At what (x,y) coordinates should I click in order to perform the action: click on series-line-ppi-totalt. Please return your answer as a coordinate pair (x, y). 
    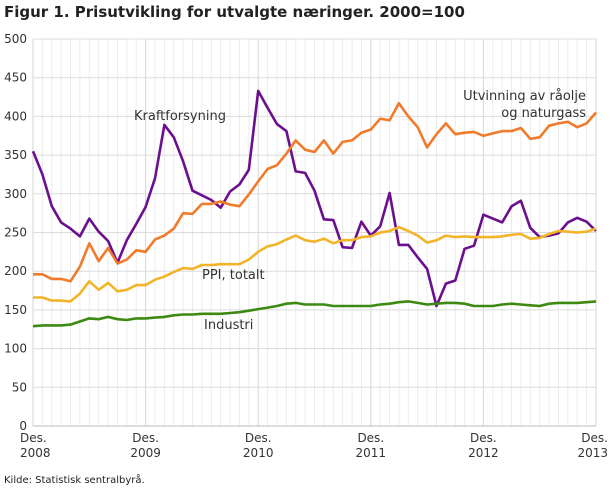
    Looking at the image, I should click on (315, 264).